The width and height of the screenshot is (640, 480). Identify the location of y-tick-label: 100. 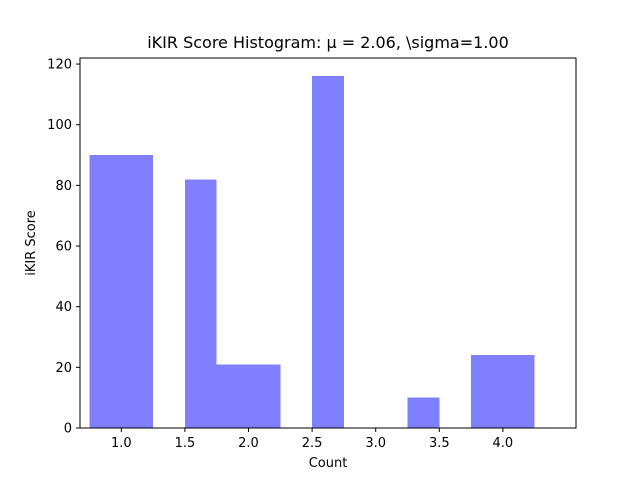
(59, 125).